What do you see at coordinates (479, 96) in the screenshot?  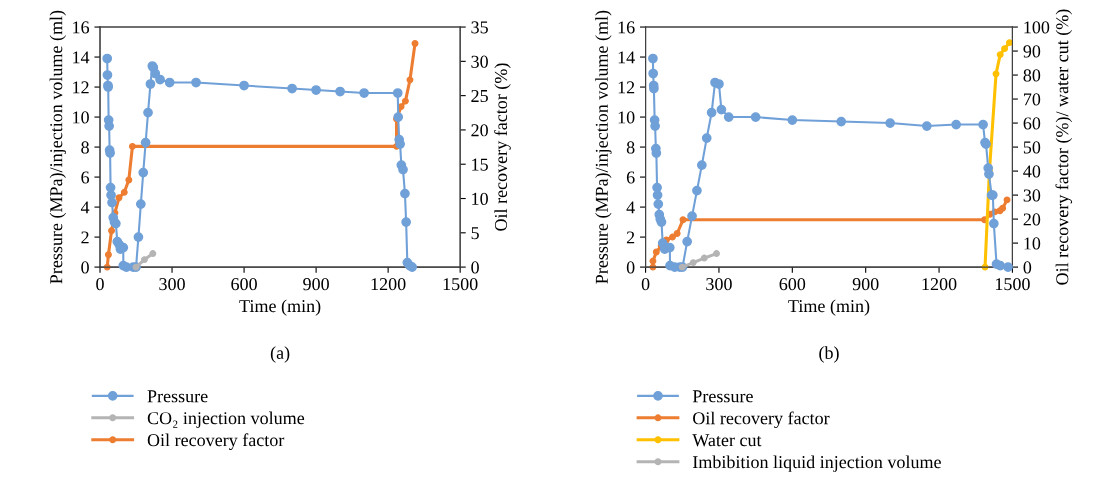 I see `y2-tick-label: 25` at bounding box center [479, 96].